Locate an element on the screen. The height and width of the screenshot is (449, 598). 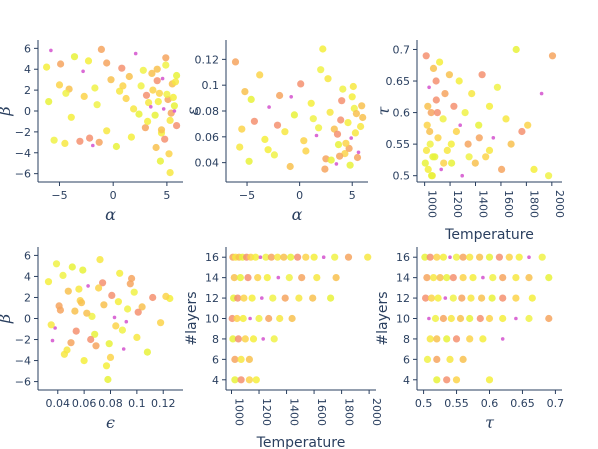
y-tick-label: −6 is located at coordinates (23, 174).